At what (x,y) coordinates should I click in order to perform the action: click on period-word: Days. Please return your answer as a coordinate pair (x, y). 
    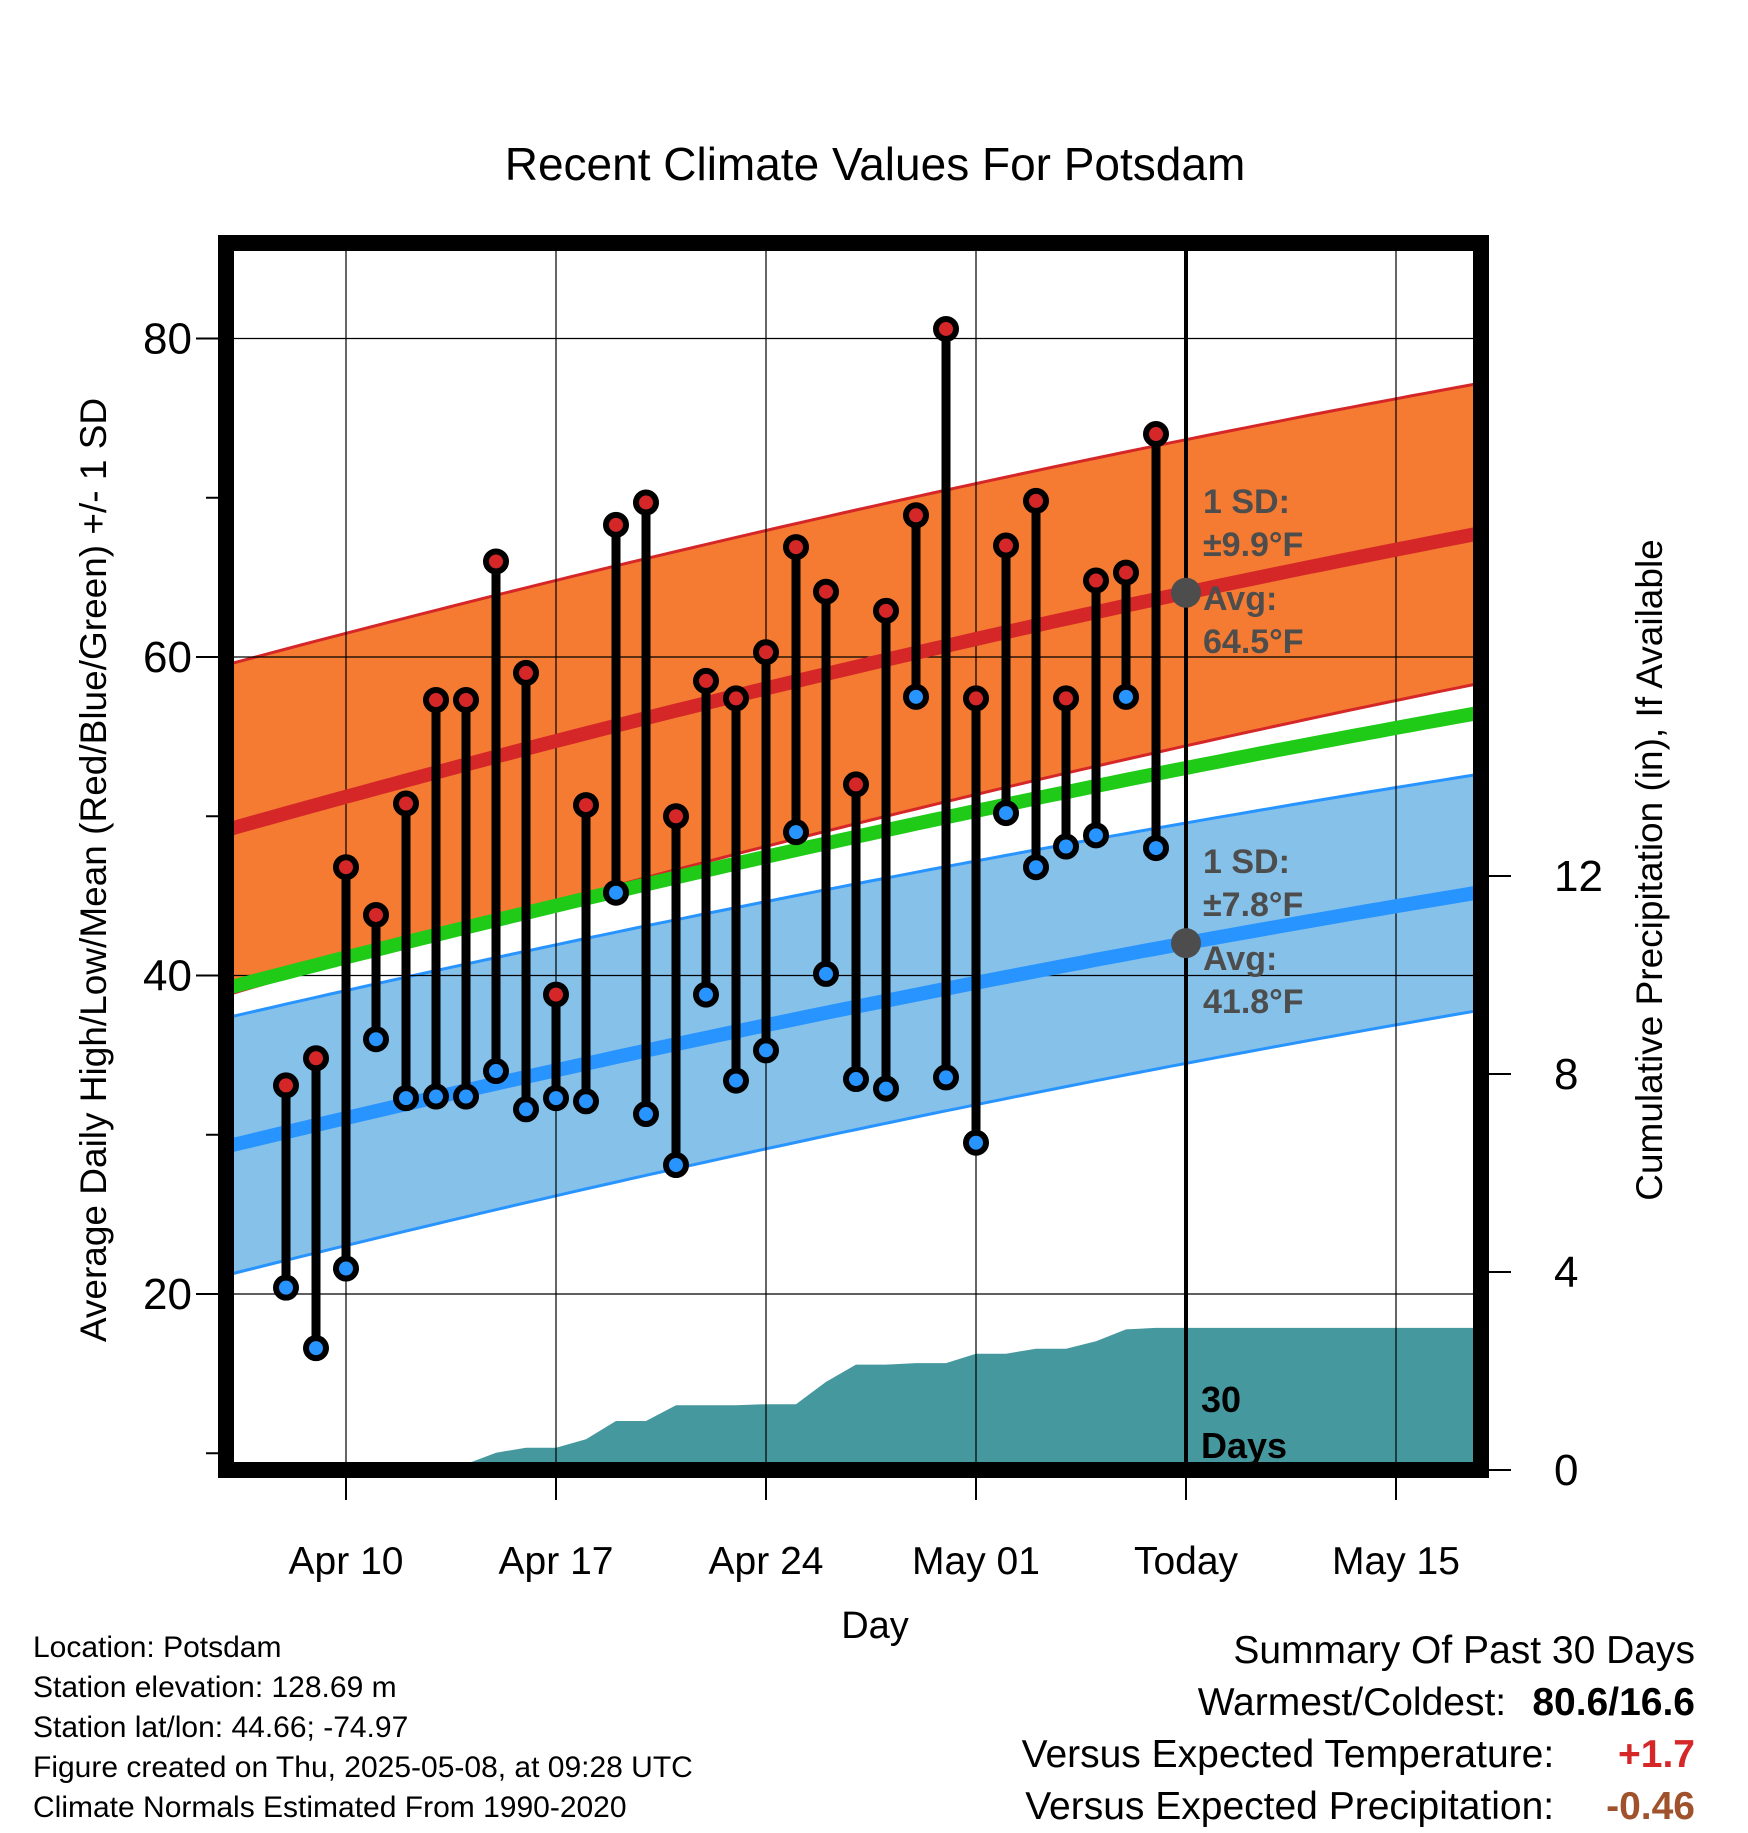
    Looking at the image, I should click on (1244, 1445).